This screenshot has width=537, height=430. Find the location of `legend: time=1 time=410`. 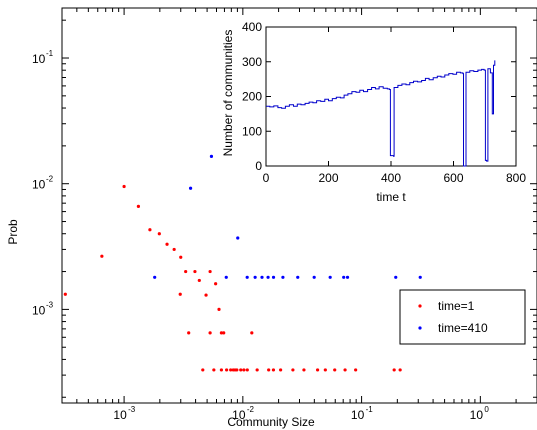

legend: time=1 time=410 is located at coordinates (462, 317).